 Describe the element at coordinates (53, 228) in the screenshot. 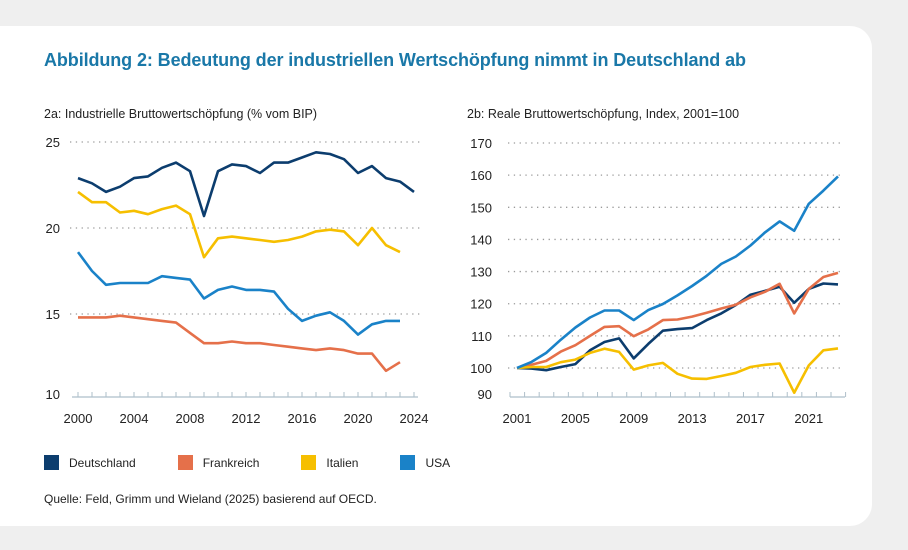

I see `y-tick-label: 20` at that location.